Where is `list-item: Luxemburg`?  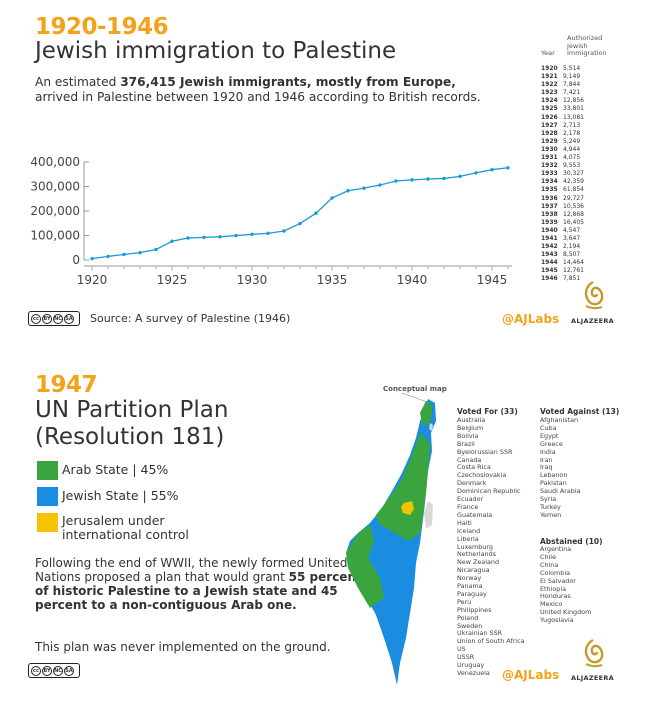
list-item: Luxemburg is located at coordinates (475, 546).